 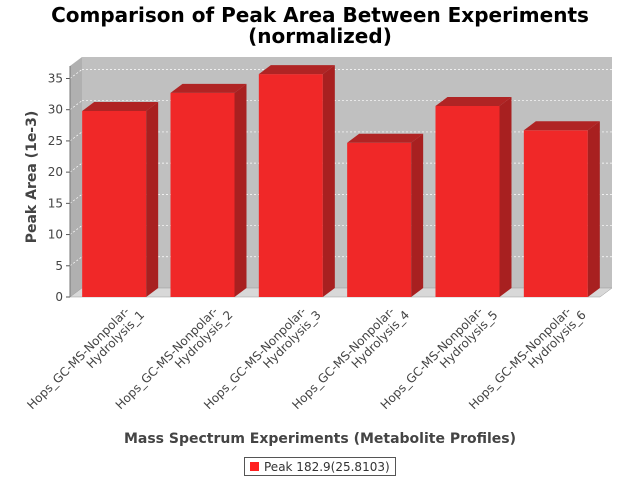 What do you see at coordinates (254, 466) in the screenshot?
I see `legend-swatch` at bounding box center [254, 466].